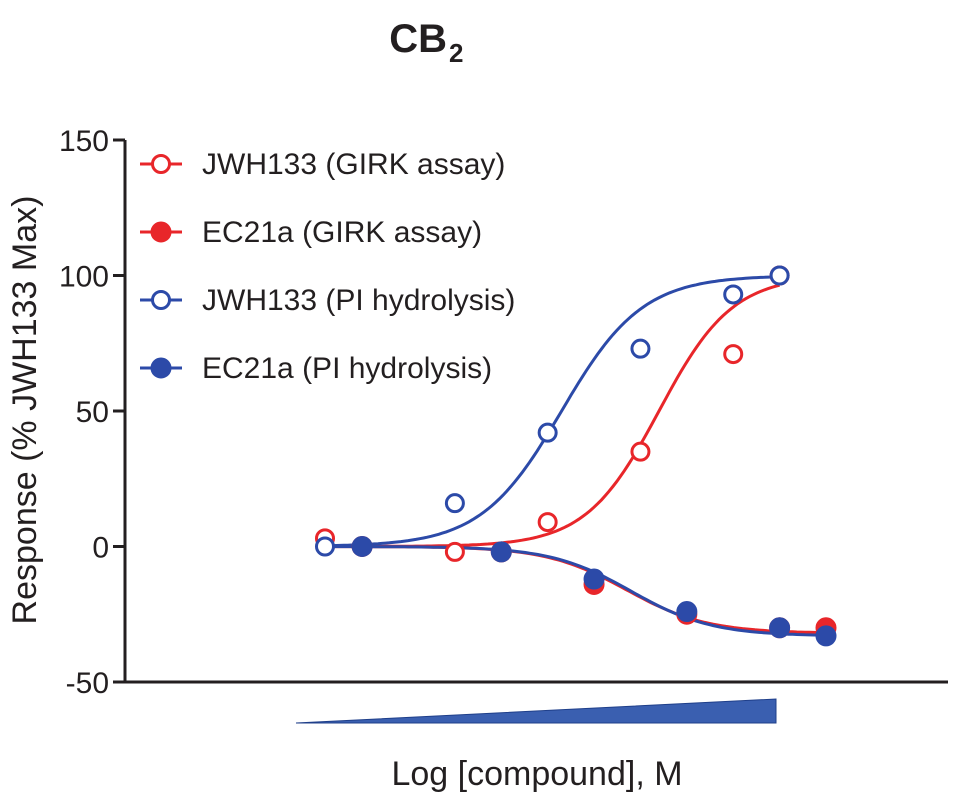 The width and height of the screenshot is (954, 800). I want to click on chart-title-subscript: 2, so click(456, 53).